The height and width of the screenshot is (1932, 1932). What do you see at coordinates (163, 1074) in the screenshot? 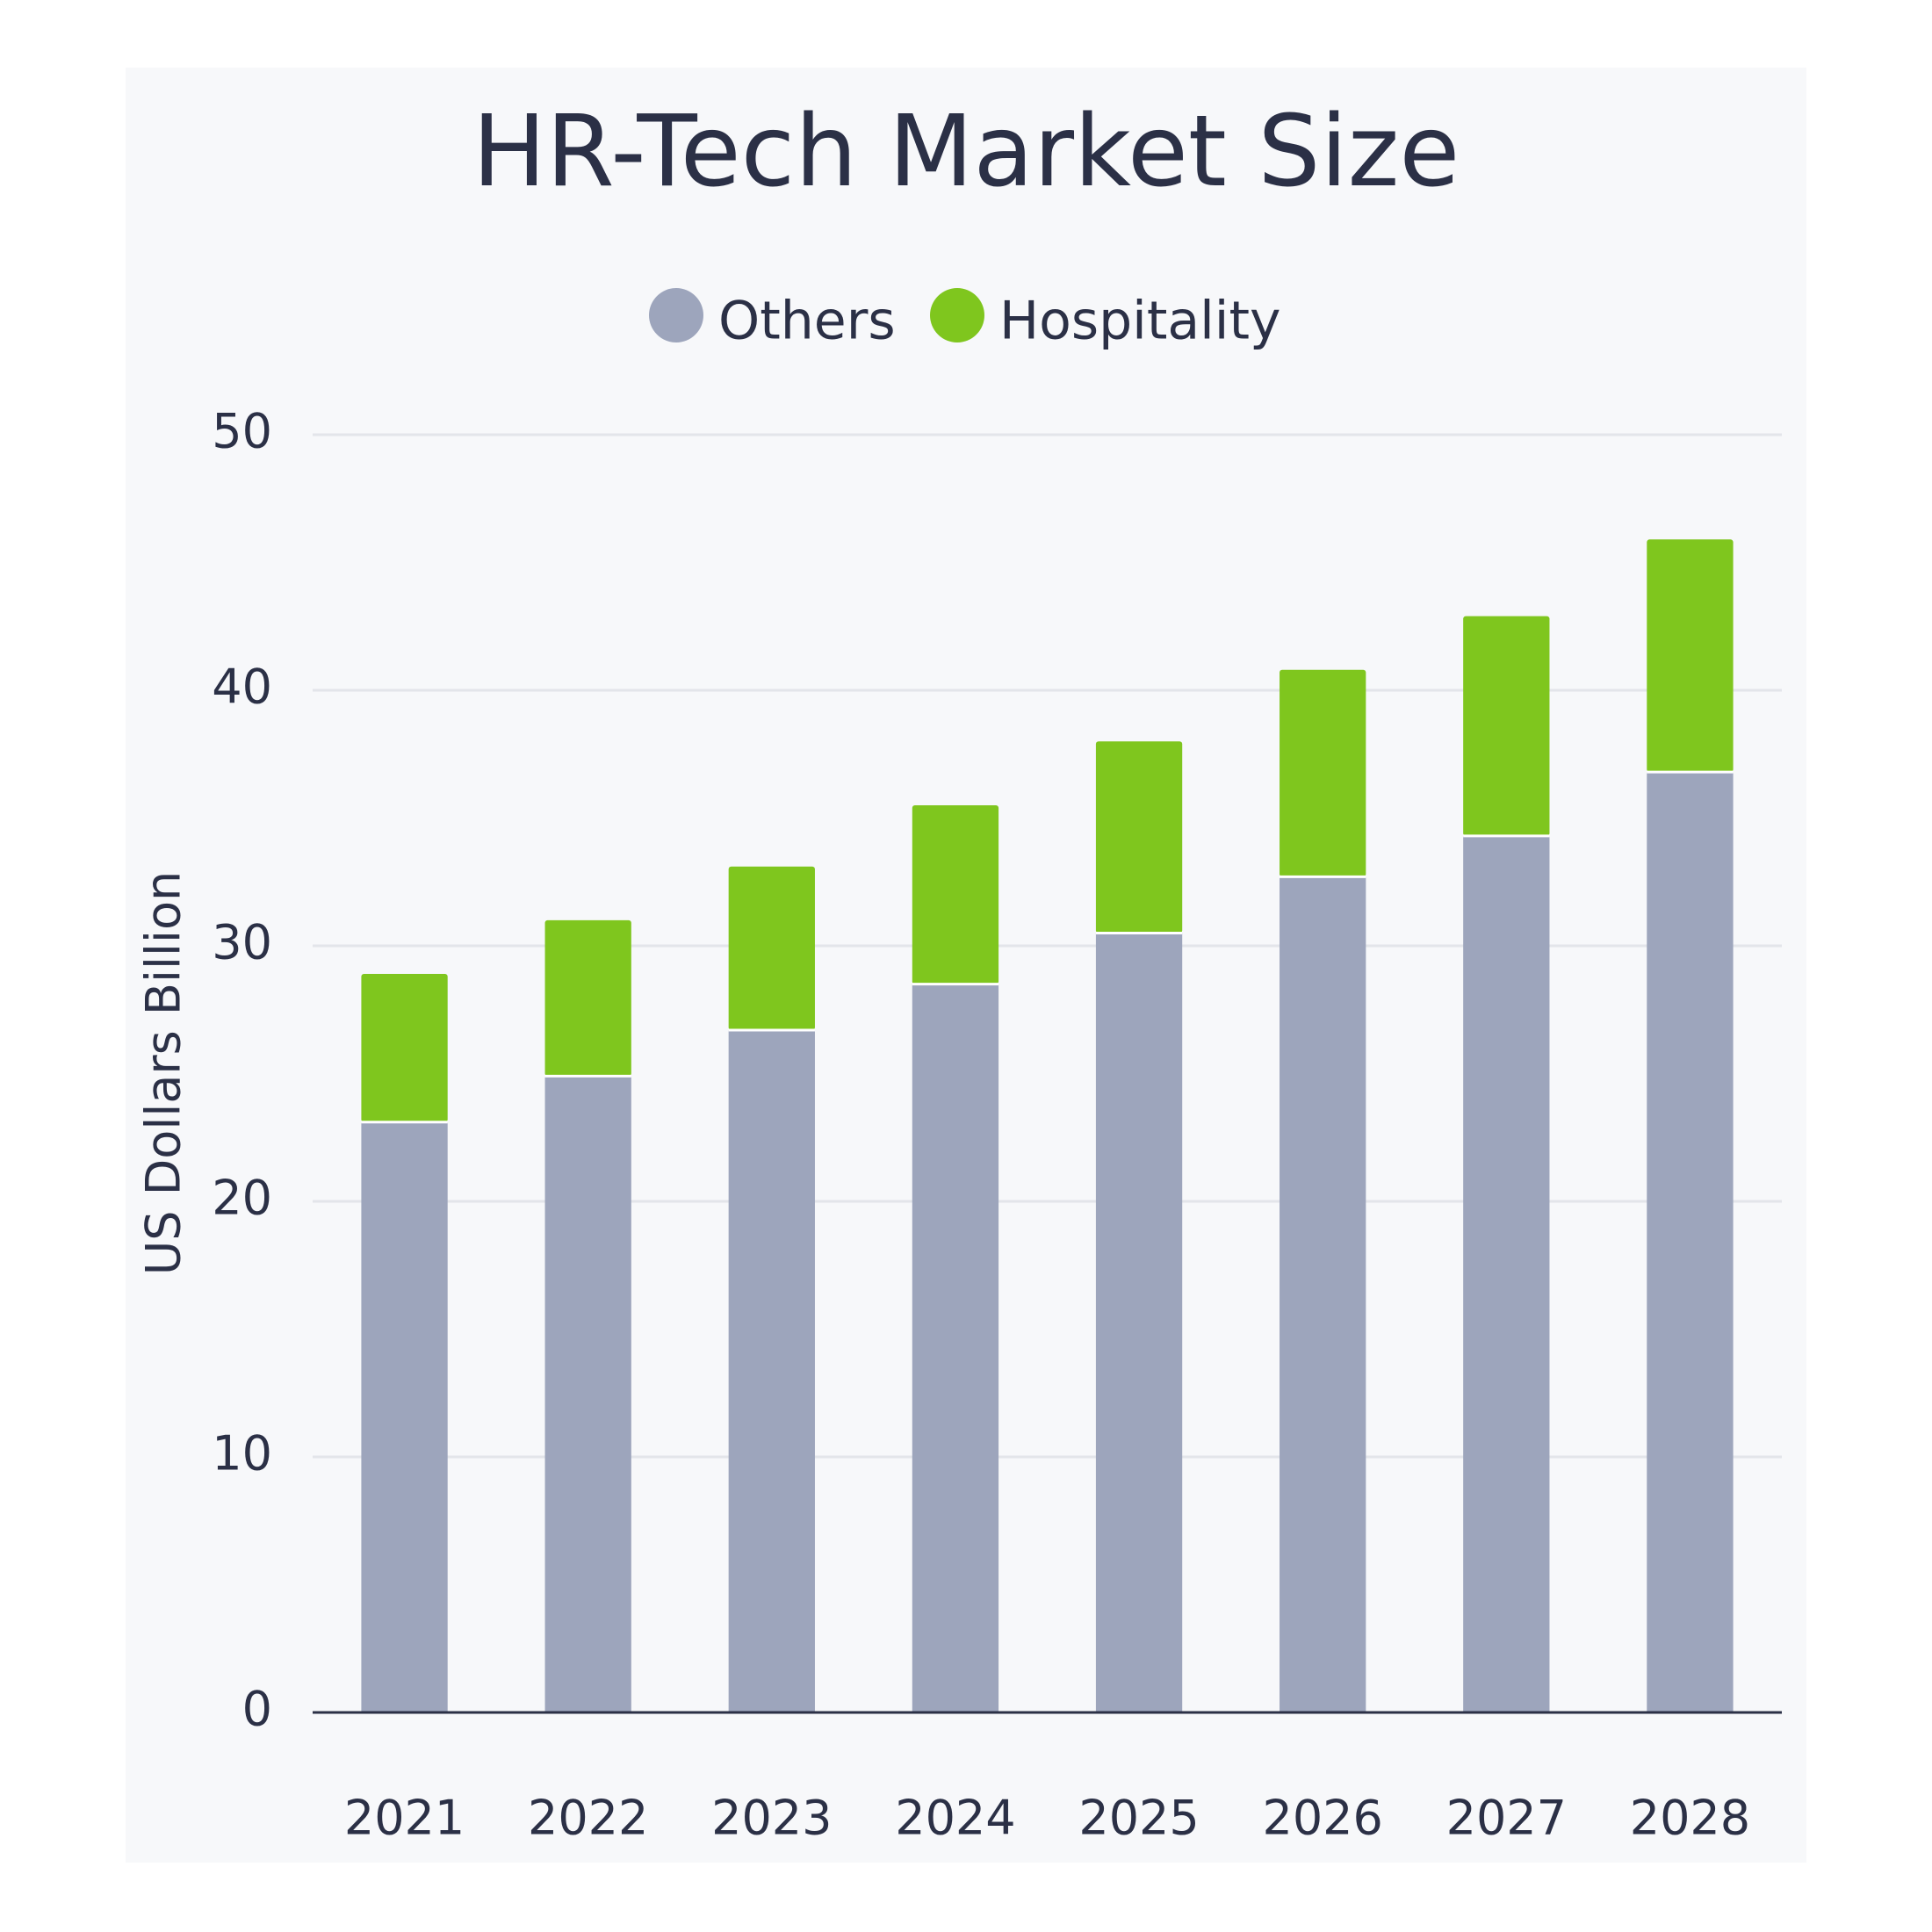
I see `y-axis-title: US Dollars Billion` at bounding box center [163, 1074].